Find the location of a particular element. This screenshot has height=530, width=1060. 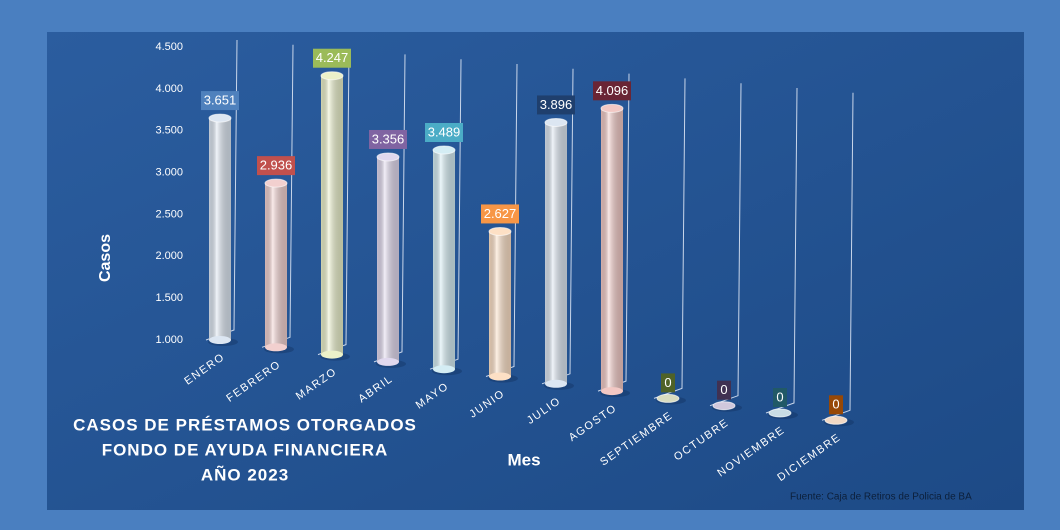

value-label: 4.096 is located at coordinates (612, 90).